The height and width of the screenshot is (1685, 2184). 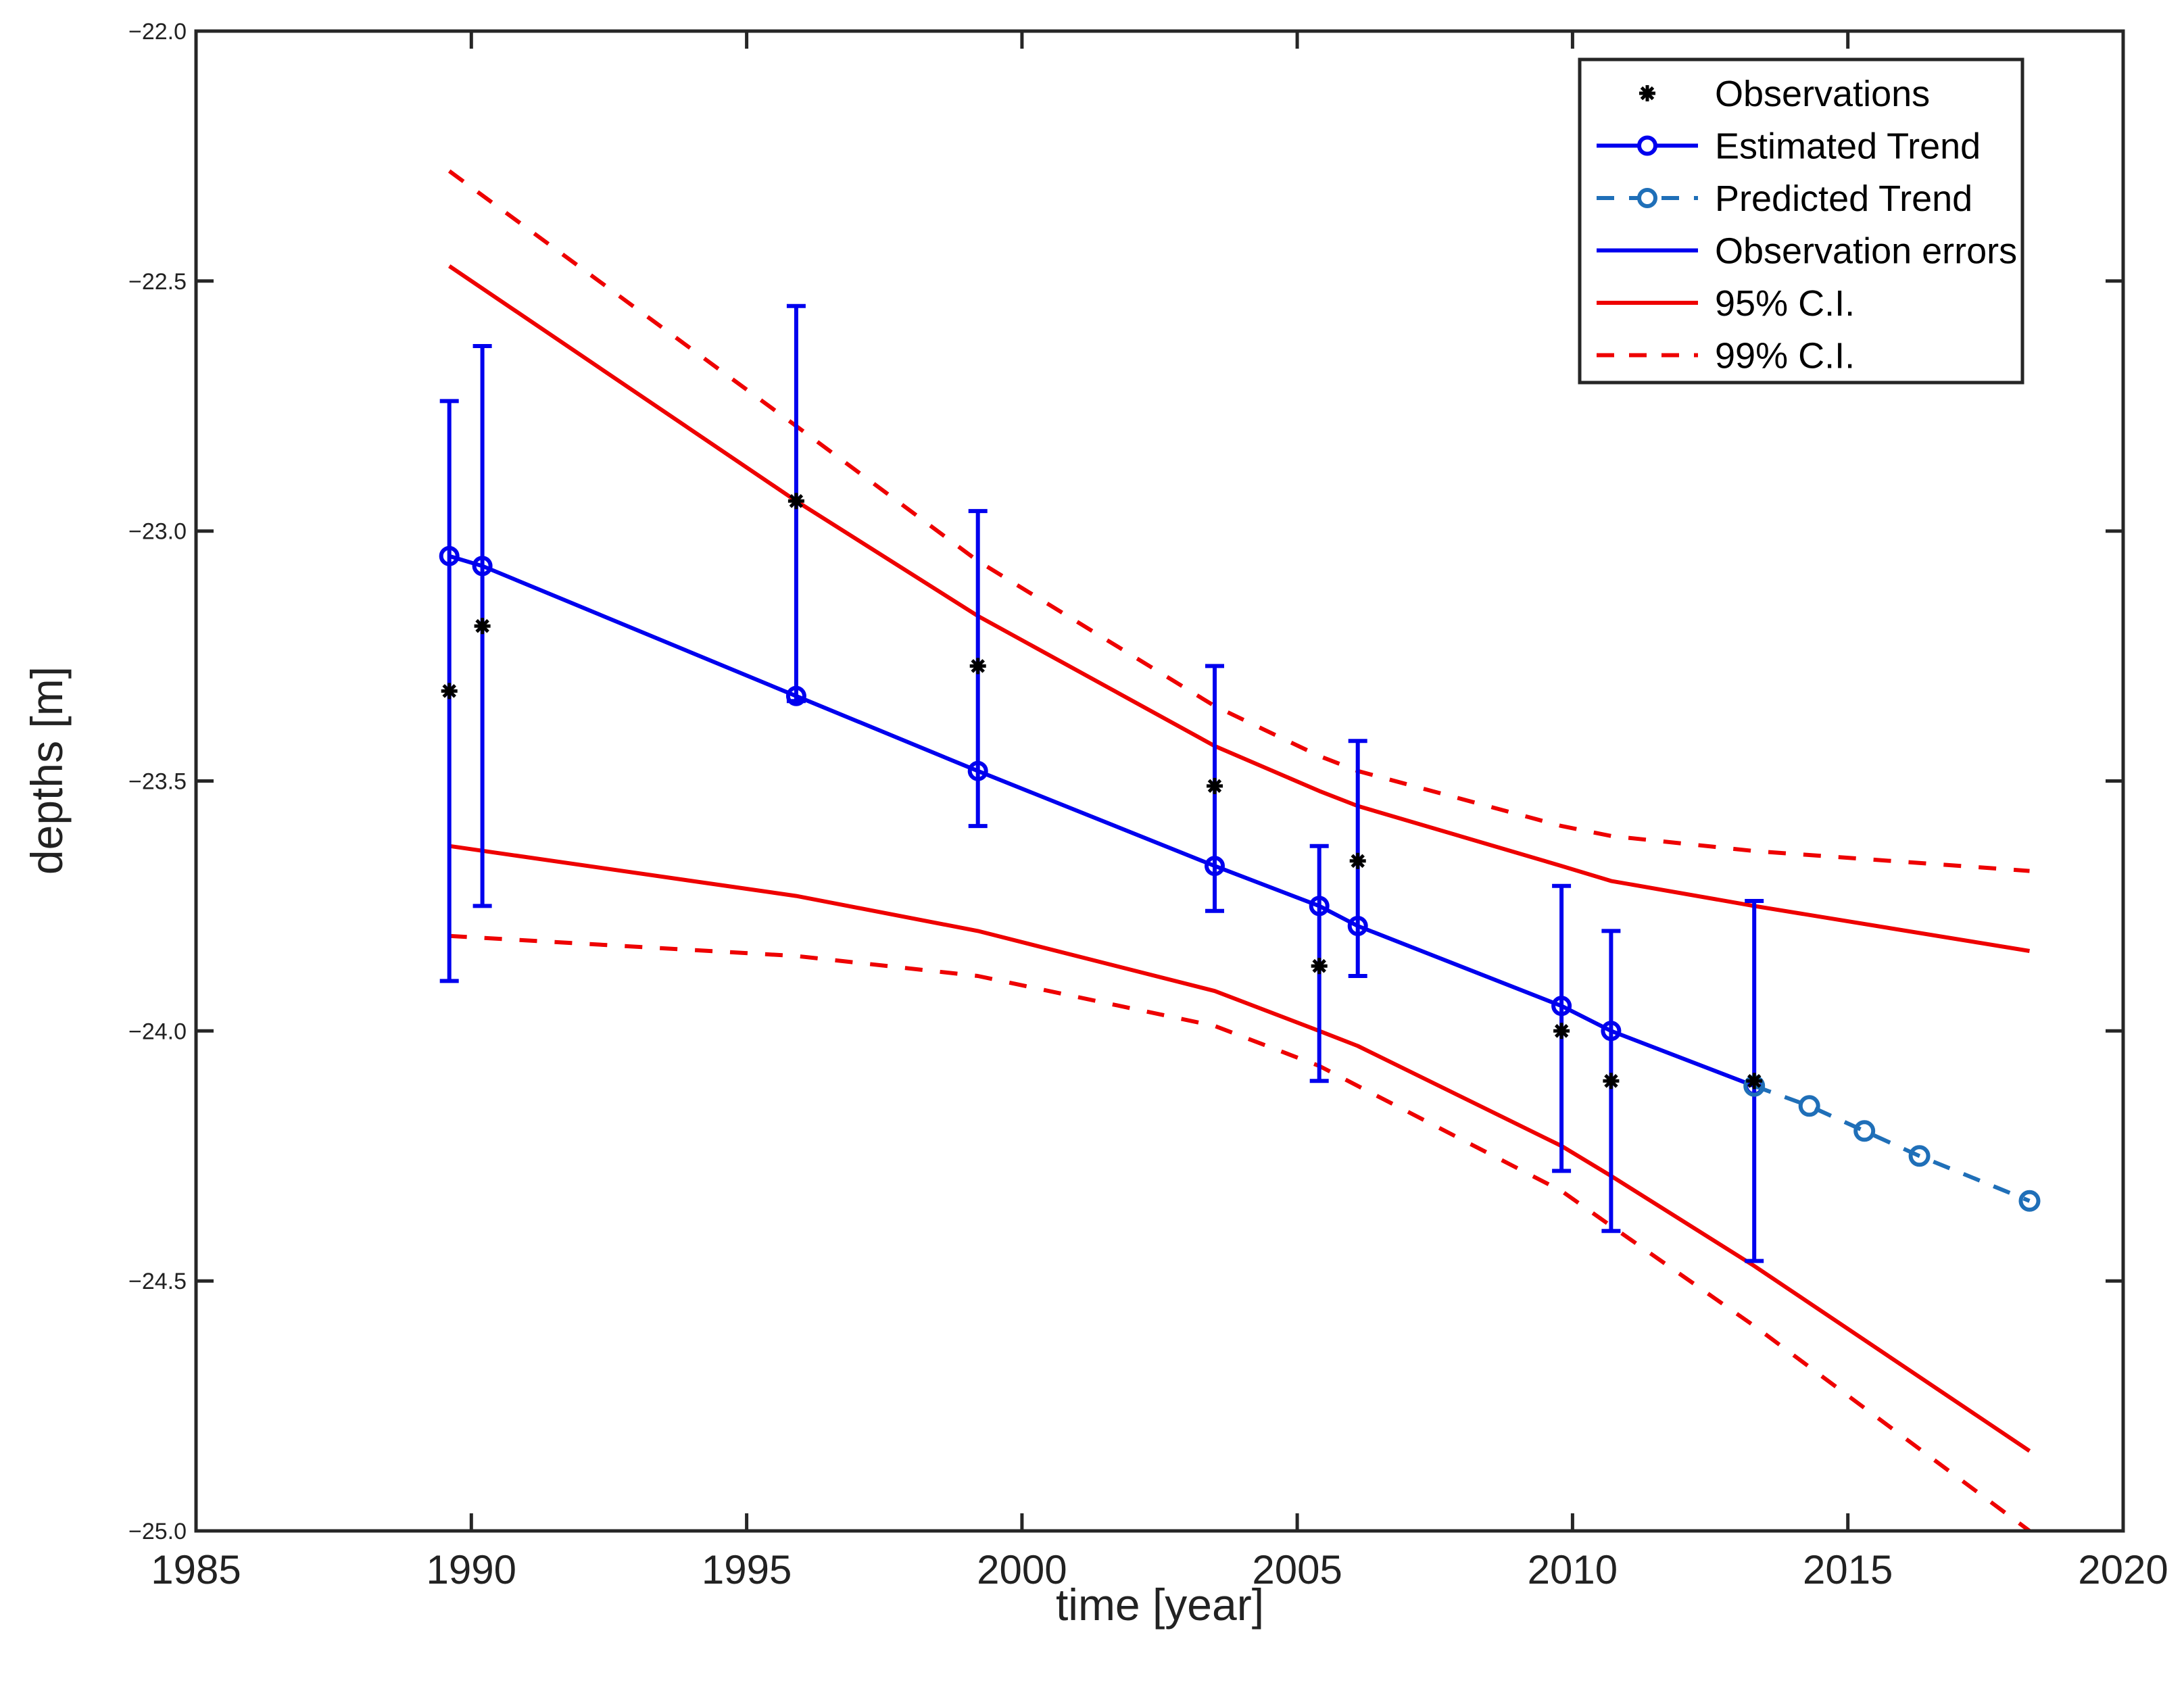 What do you see at coordinates (196, 1570) in the screenshot?
I see `x-tick-label: 1985` at bounding box center [196, 1570].